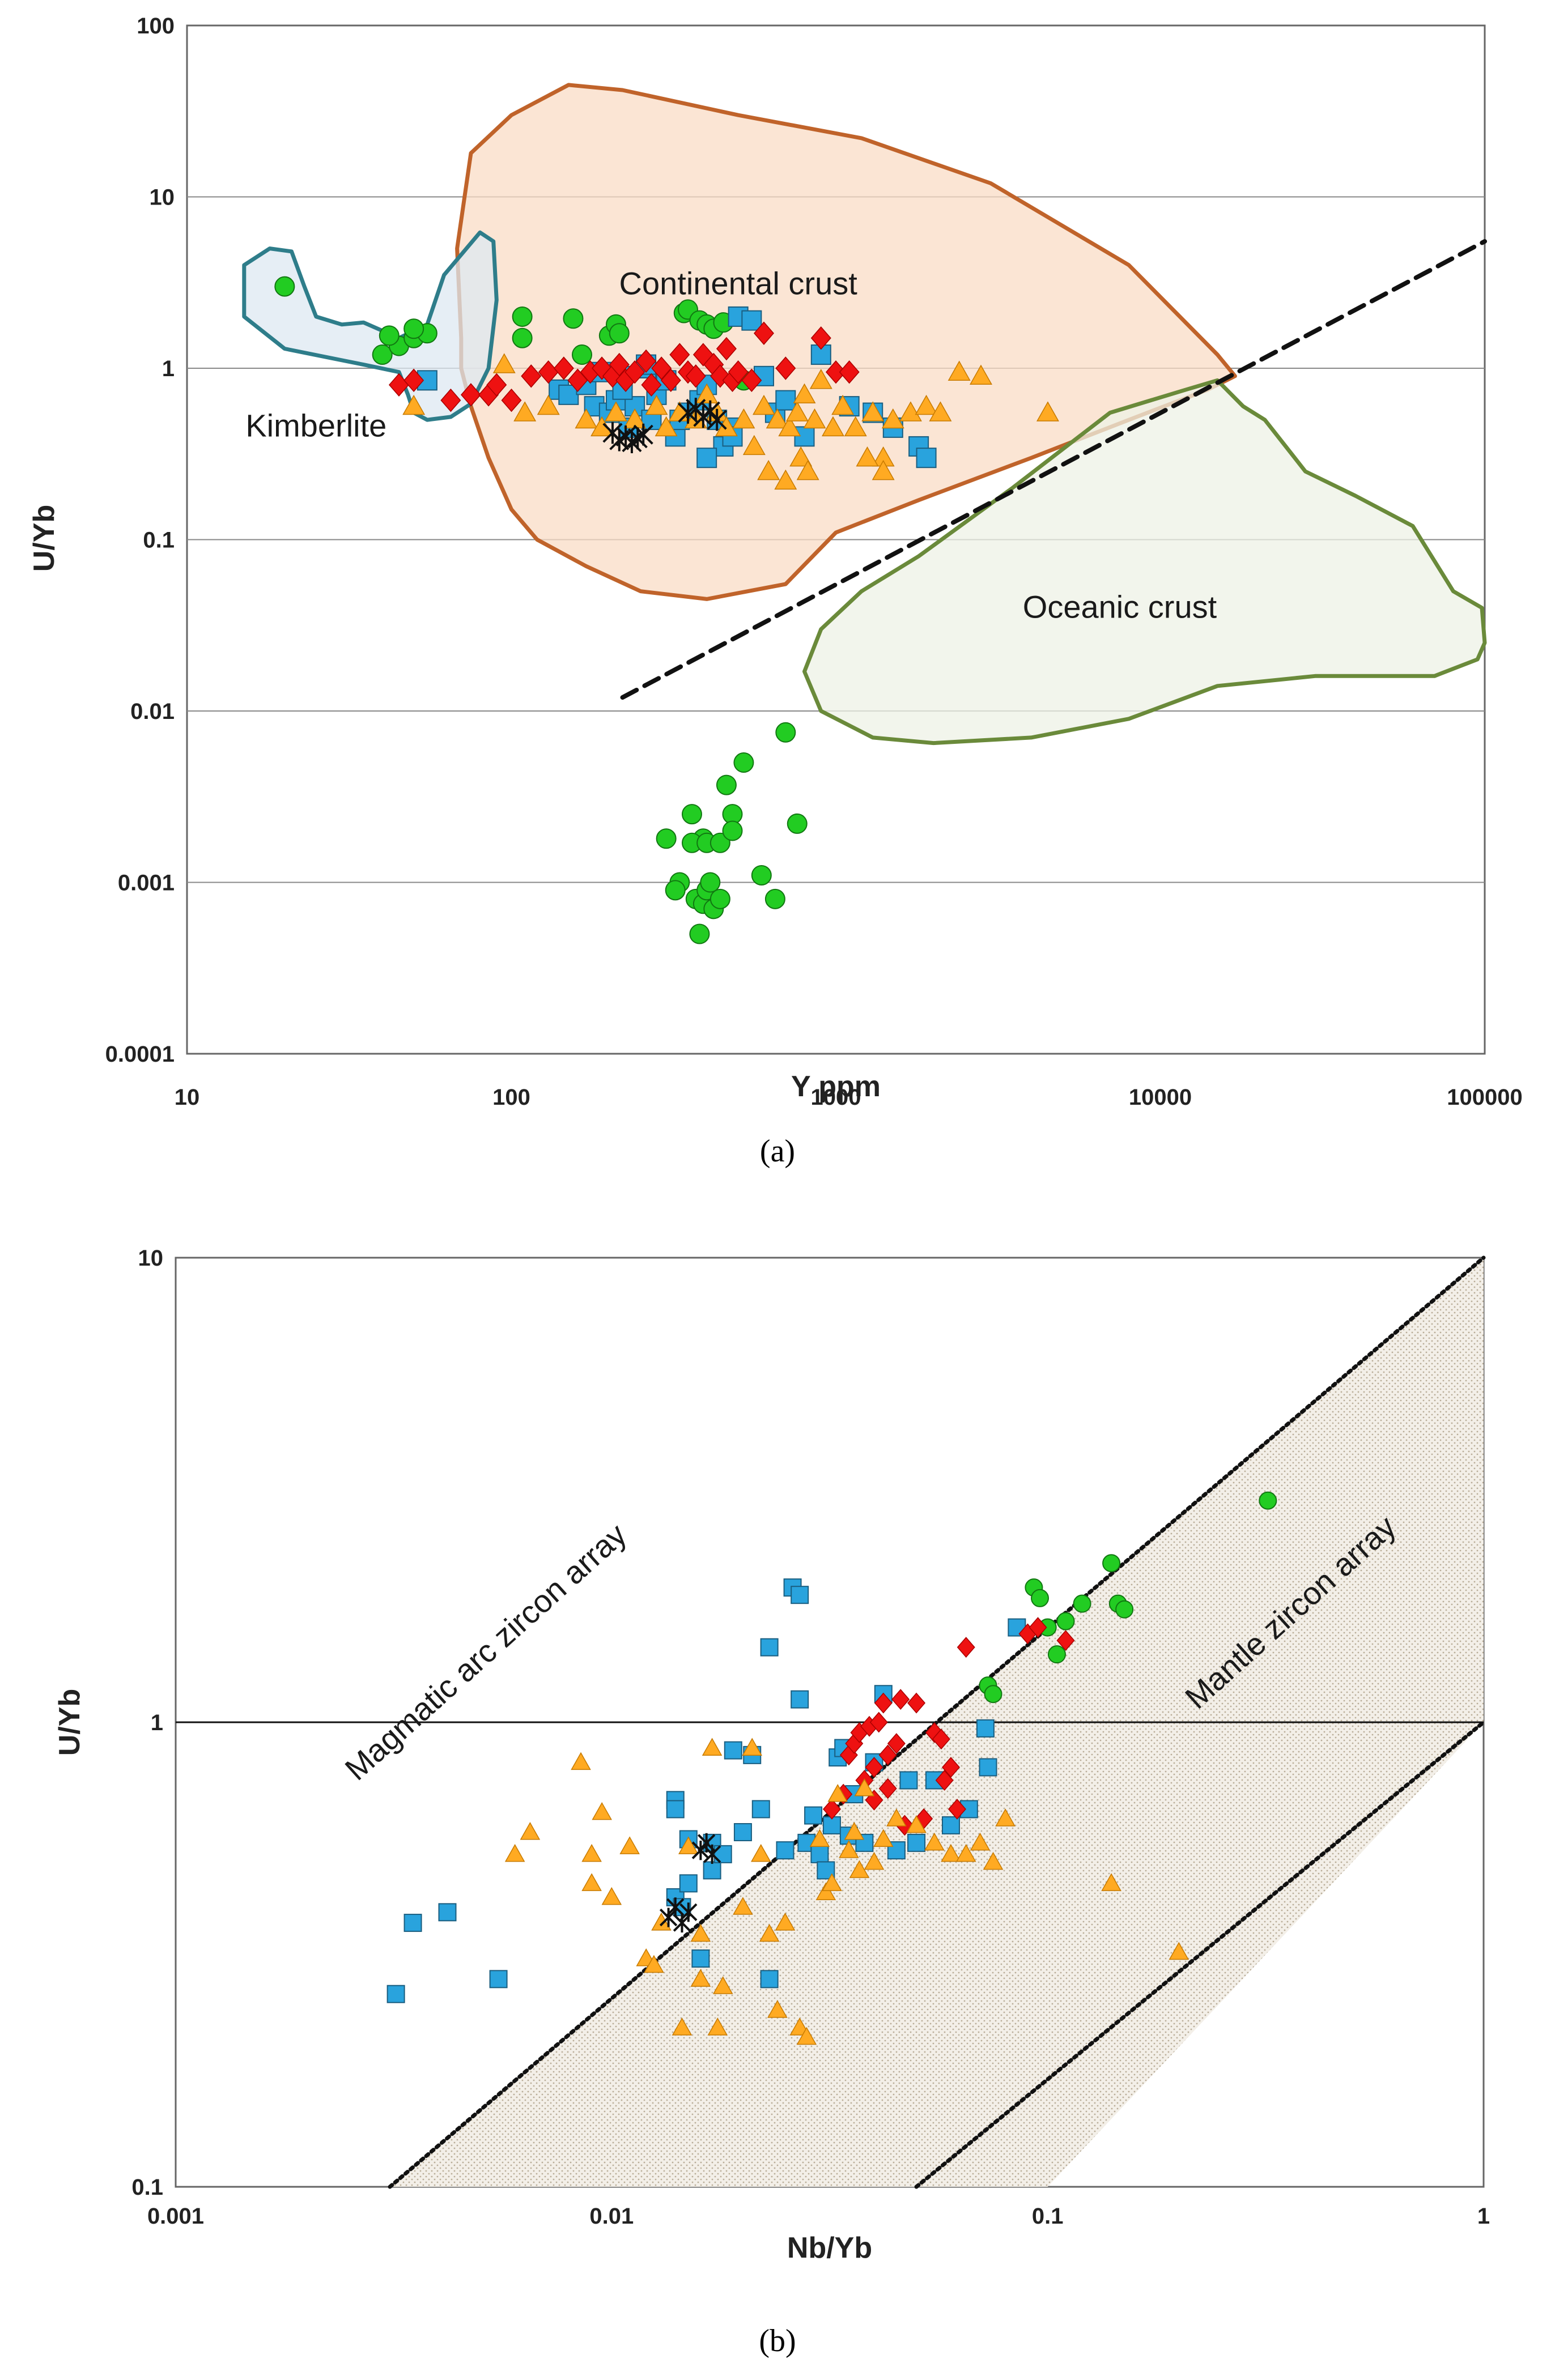  What do you see at coordinates (832, 1768) in the screenshot?
I see `chart-b-points` at bounding box center [832, 1768].